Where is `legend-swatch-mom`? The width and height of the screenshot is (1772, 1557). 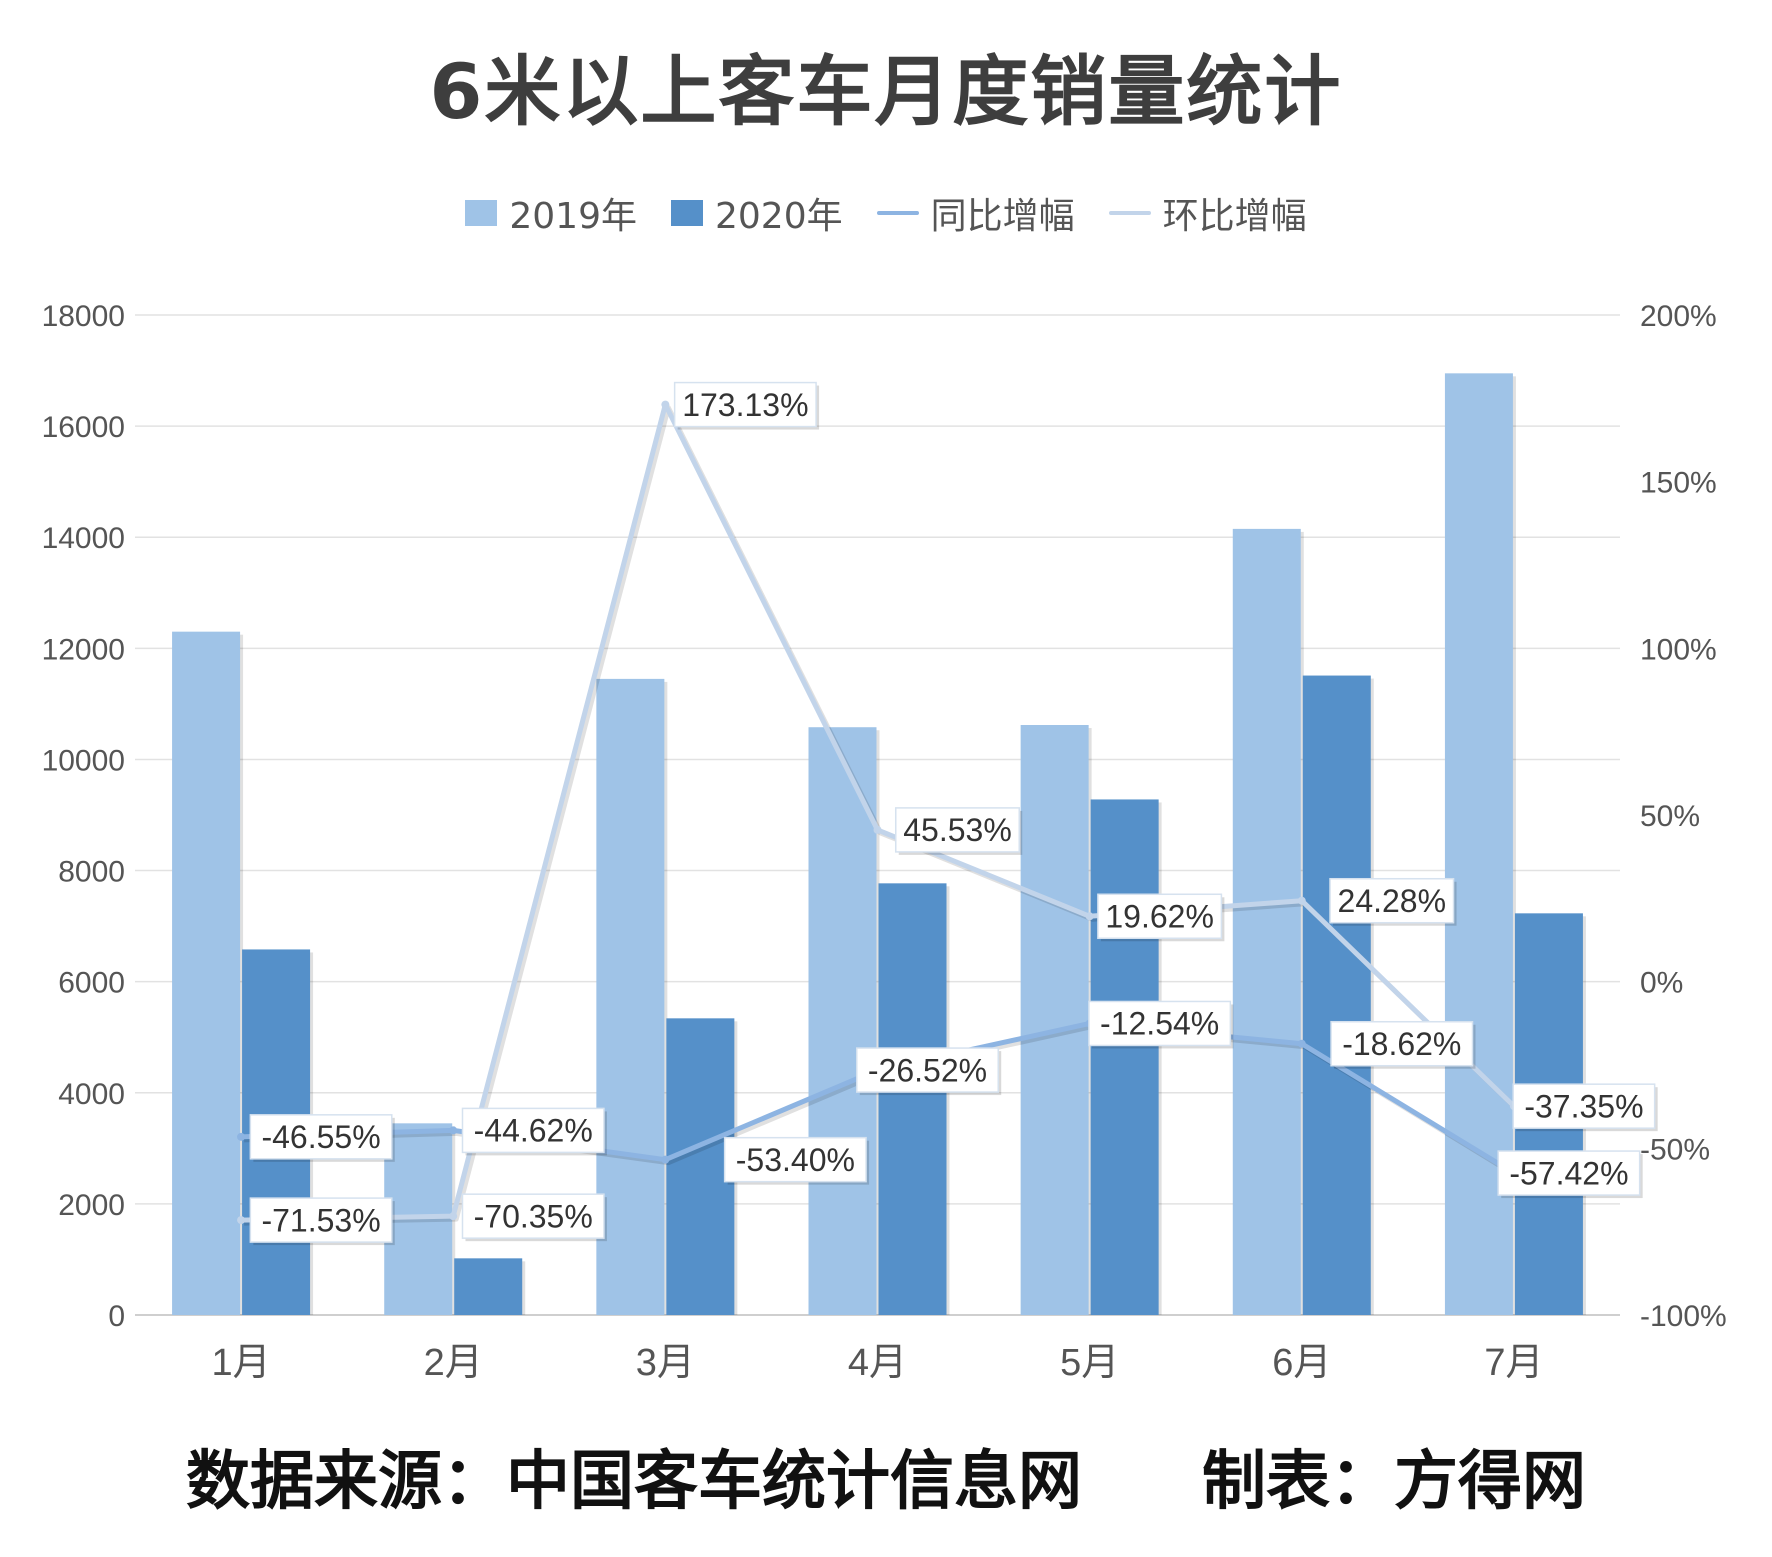 legend-swatch-mom is located at coordinates (1129, 213).